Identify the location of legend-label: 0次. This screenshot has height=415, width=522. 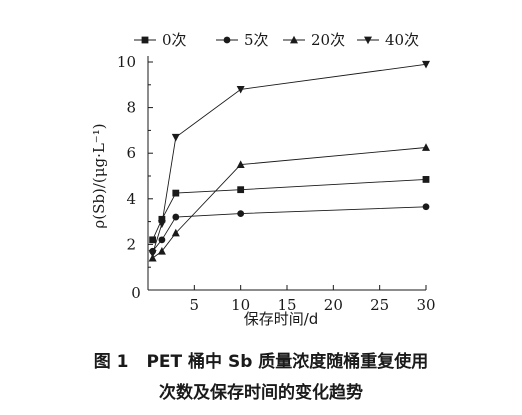
(174, 40).